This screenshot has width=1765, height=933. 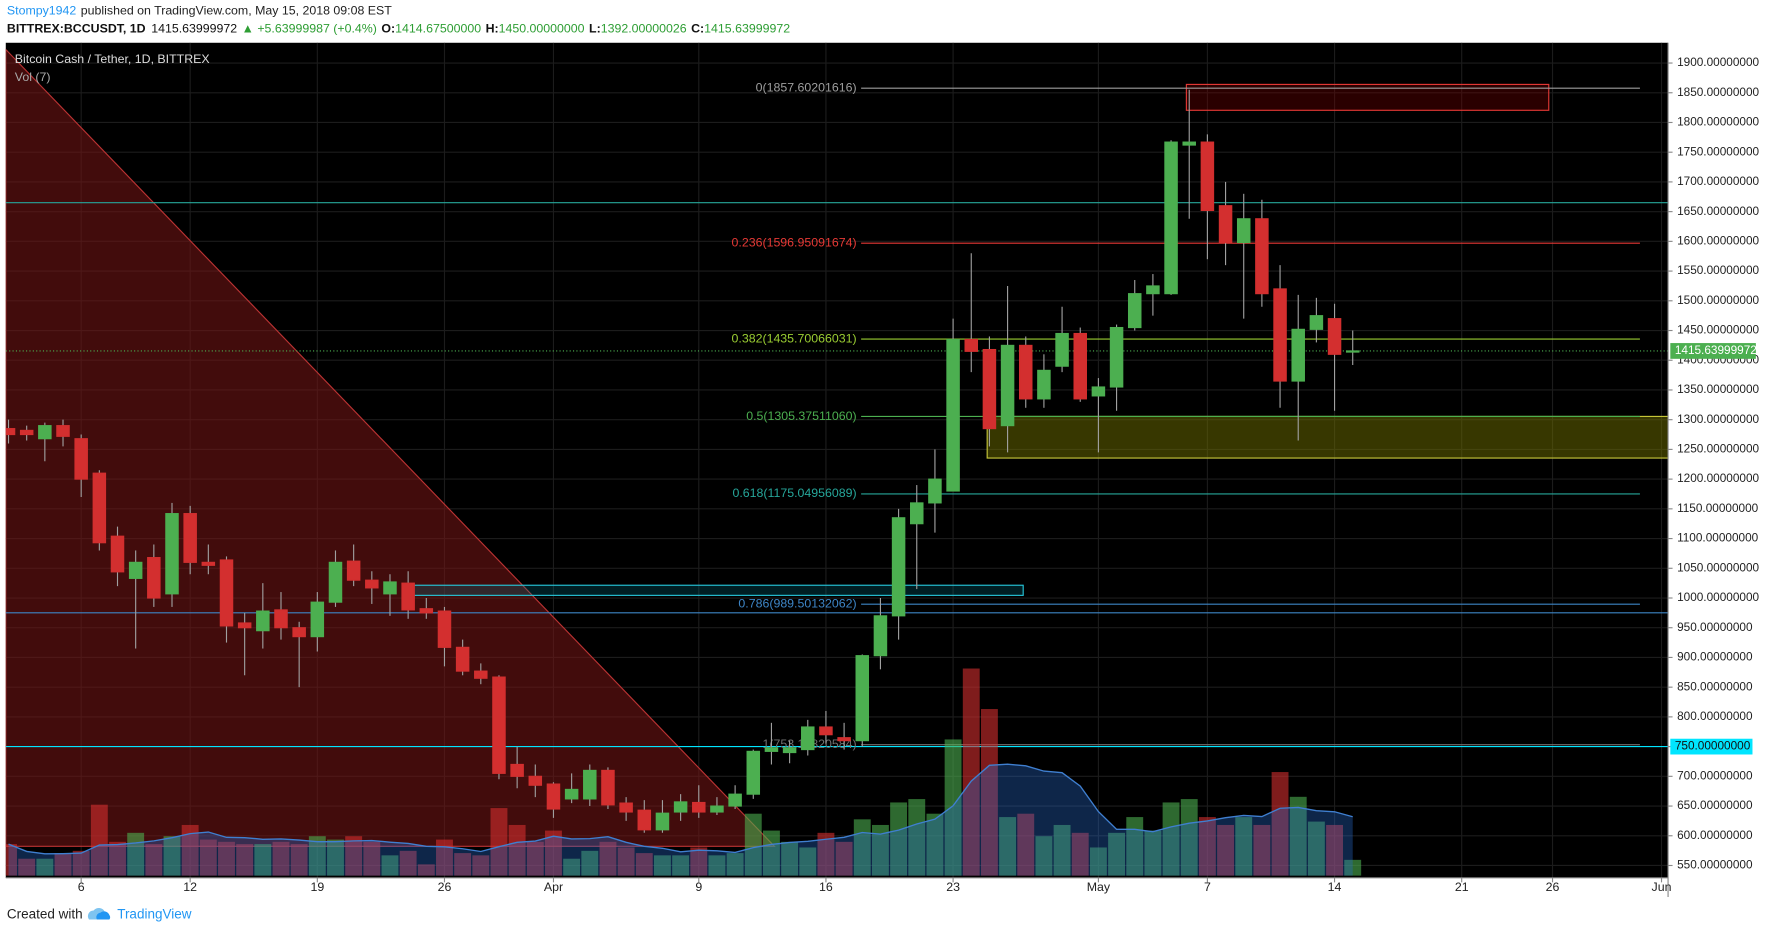 I want to click on header-text: C:, so click(x=697, y=29).